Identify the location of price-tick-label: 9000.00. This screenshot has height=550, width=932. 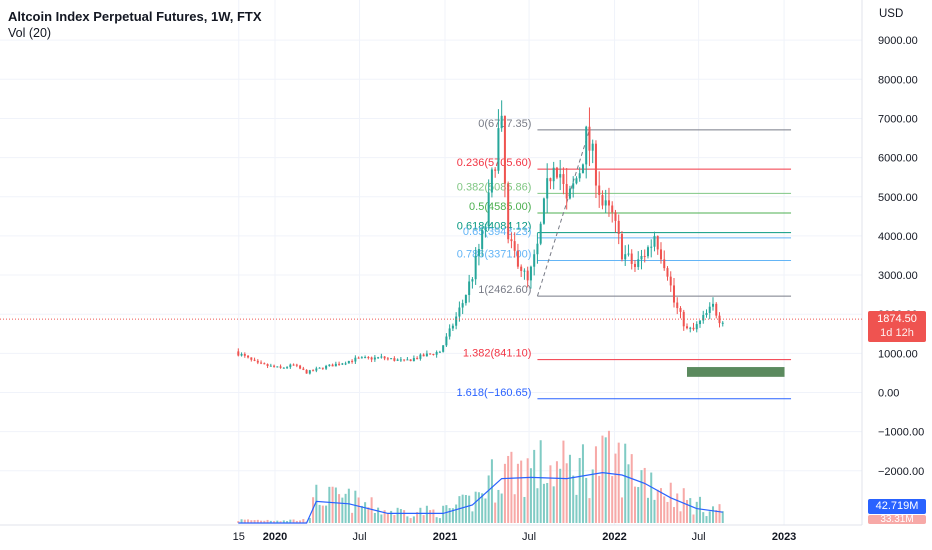
(898, 41).